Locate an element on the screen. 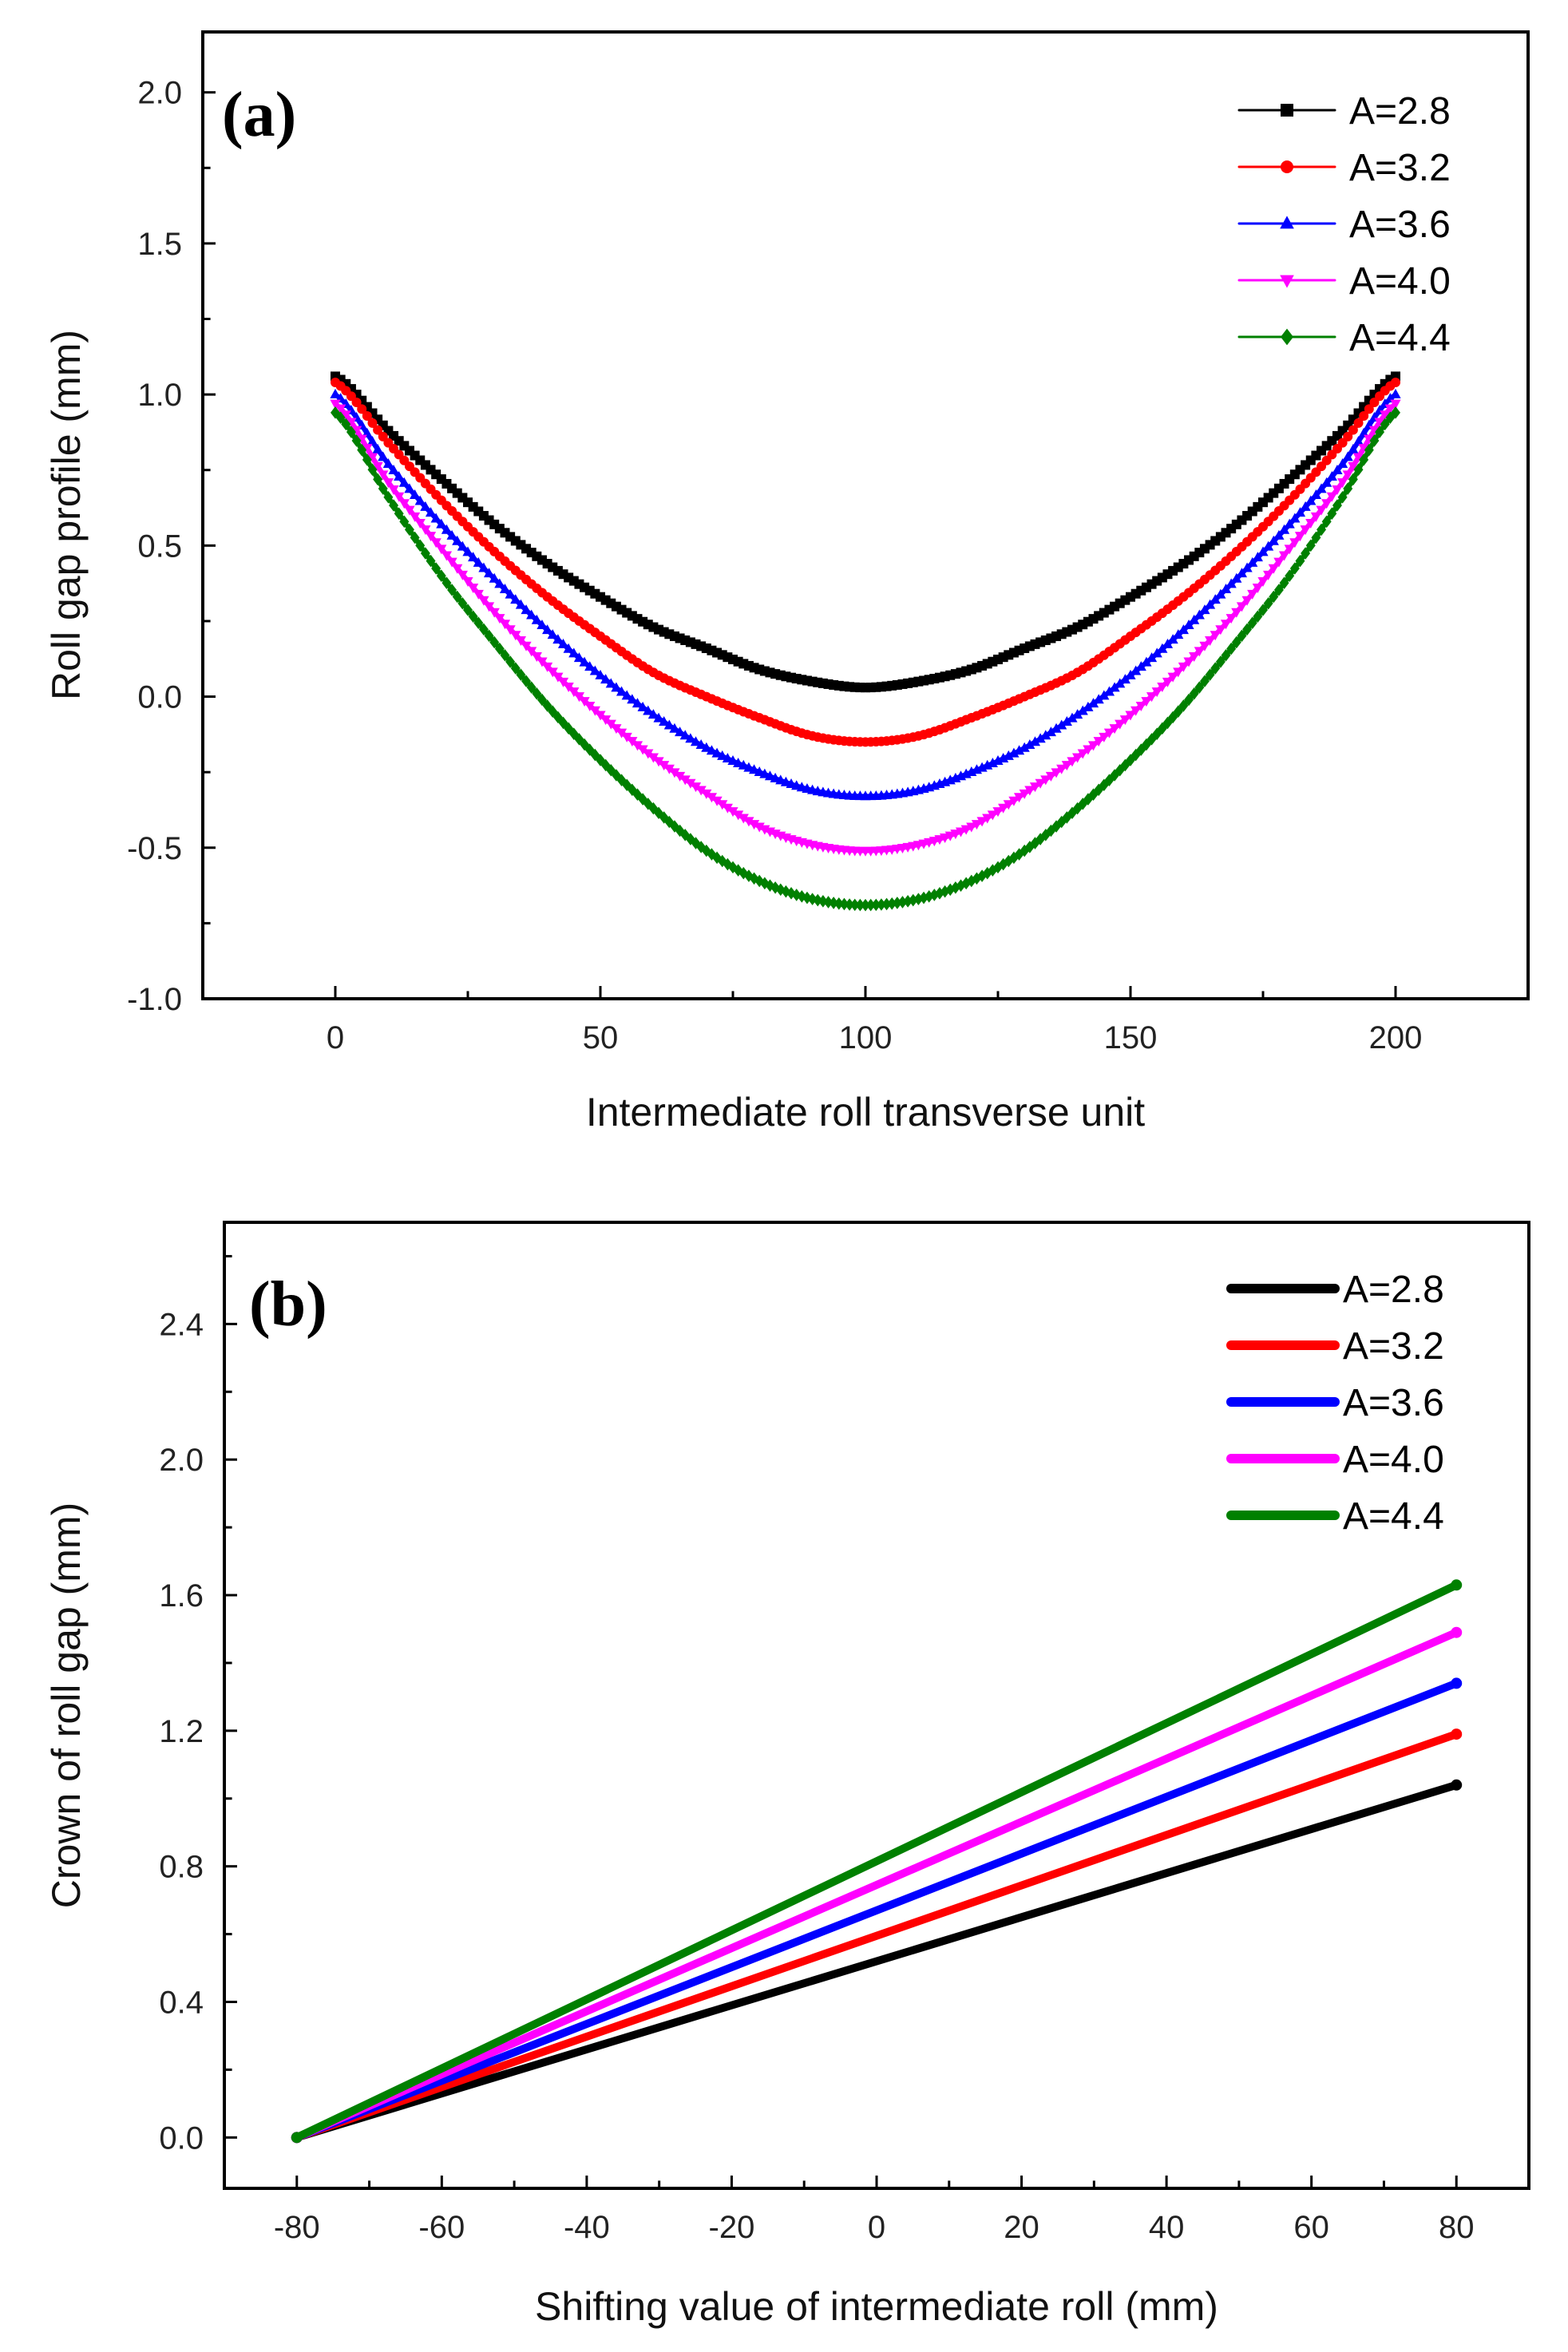 This screenshot has width=1568, height=2352. x-tick-label-b: 40 is located at coordinates (1167, 2228).